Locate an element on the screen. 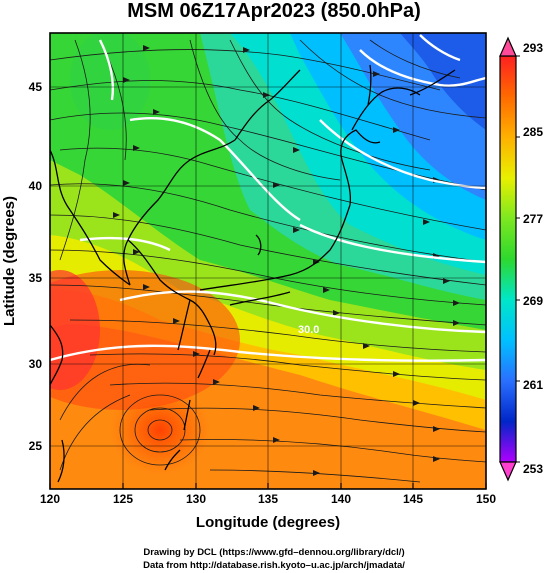  lat-tick-label: 40 is located at coordinates (36, 186).